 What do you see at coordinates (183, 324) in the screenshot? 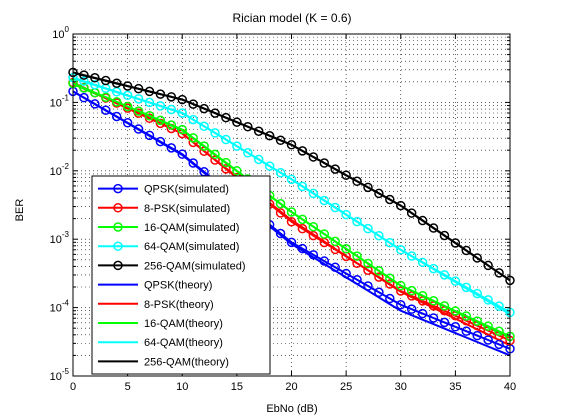
I see `legend-entry: 16-QAM(theory)` at bounding box center [183, 324].